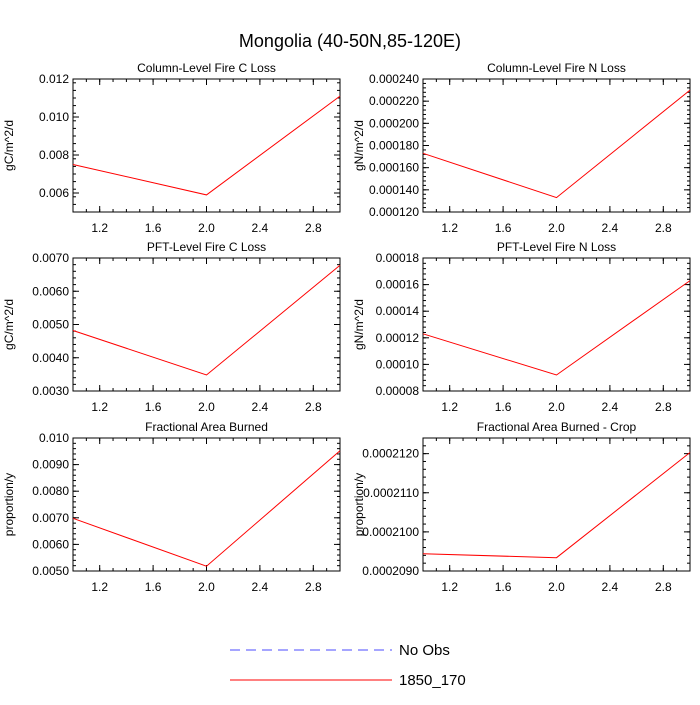 This screenshot has width=700, height=705. What do you see at coordinates (390, 454) in the screenshot?
I see `y-tick-label: 0.0002120` at bounding box center [390, 454].